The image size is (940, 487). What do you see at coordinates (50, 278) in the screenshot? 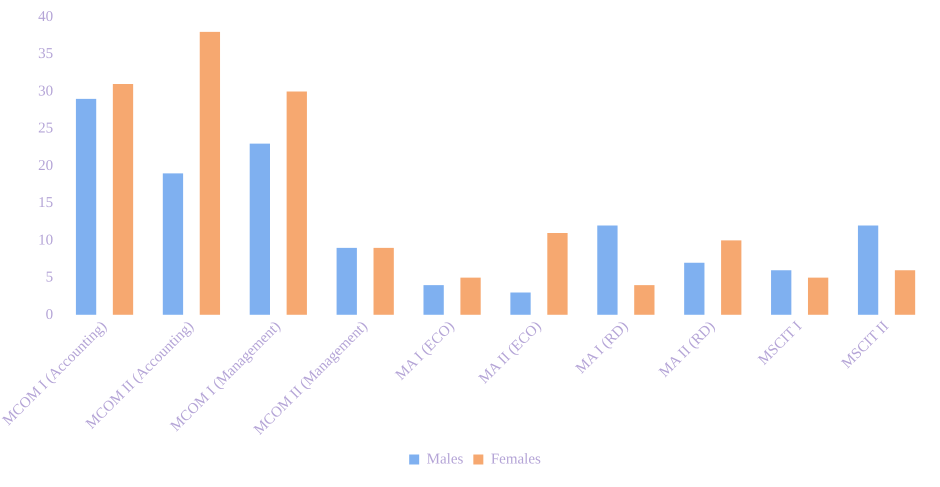
I see `y-tick-label: 5` at bounding box center [50, 278].